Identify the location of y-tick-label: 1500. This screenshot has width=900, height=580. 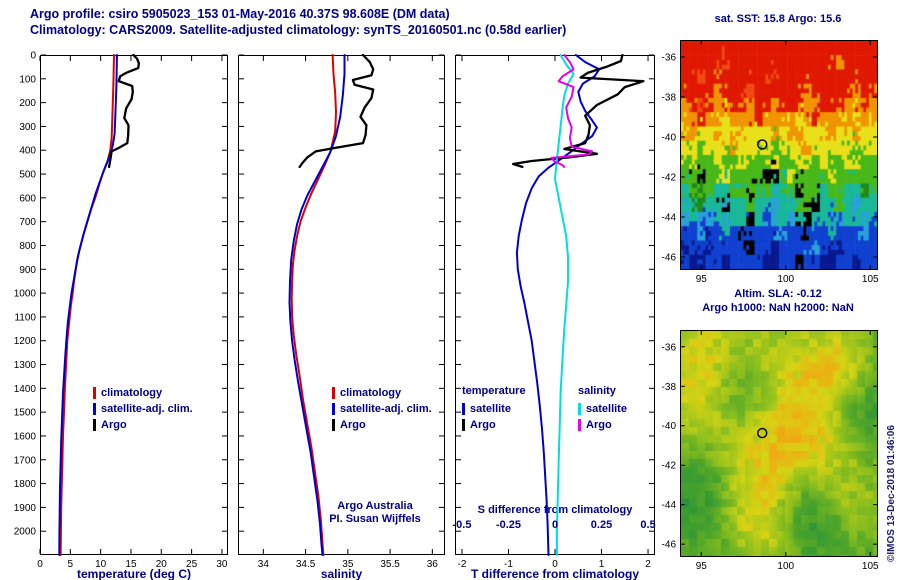
(25, 413).